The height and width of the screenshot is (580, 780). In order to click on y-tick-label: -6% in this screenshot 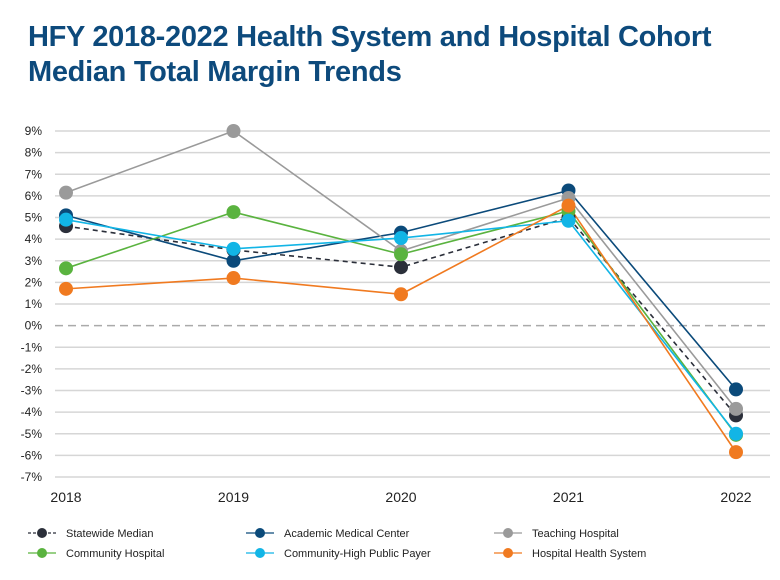, I will do `click(32, 455)`.